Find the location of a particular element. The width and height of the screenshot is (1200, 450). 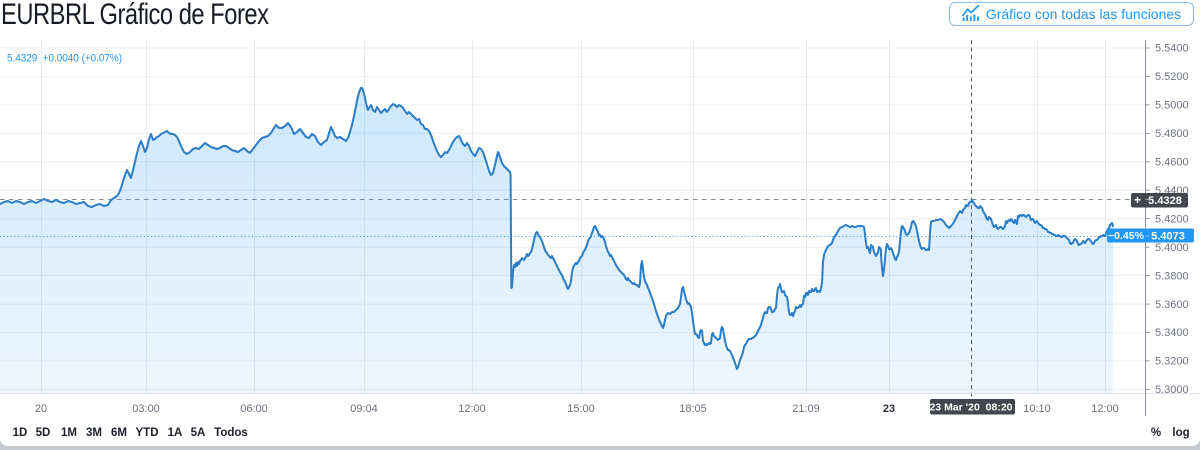

svg-text: 1D is located at coordinates (20, 433).